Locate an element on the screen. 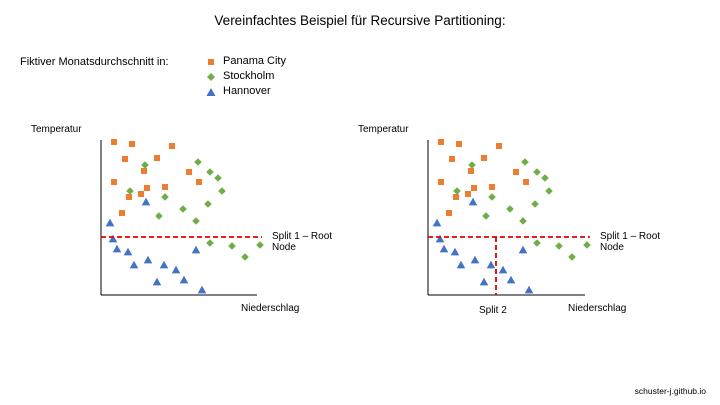 This screenshot has width=720, height=405. split-1-label-line2: Node is located at coordinates (284, 247).